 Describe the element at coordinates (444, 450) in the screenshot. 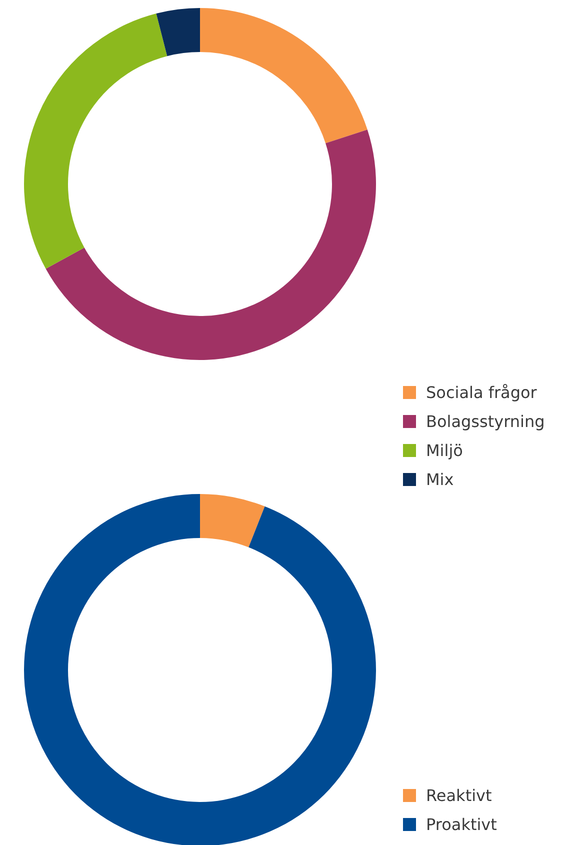

I see `legend-label: Miljö` at that location.